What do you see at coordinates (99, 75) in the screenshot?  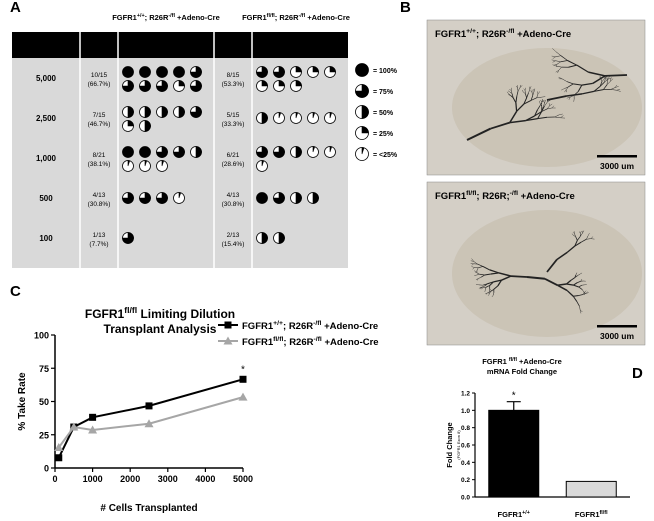 I see `take-rate: 10/15` at bounding box center [99, 75].